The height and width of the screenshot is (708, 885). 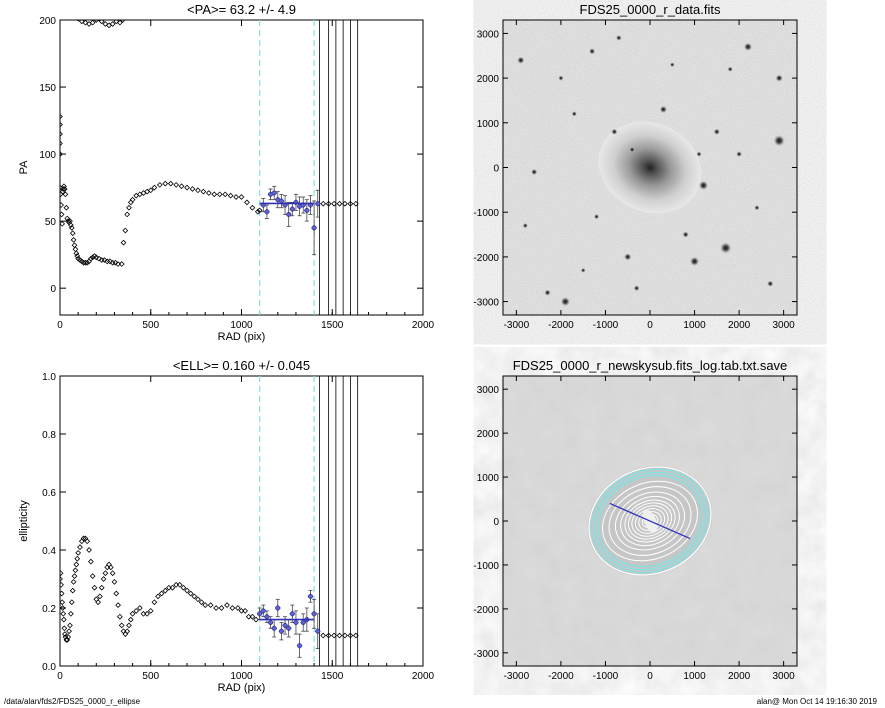 What do you see at coordinates (209, 167) in the screenshot?
I see `plot-area` at bounding box center [209, 167].